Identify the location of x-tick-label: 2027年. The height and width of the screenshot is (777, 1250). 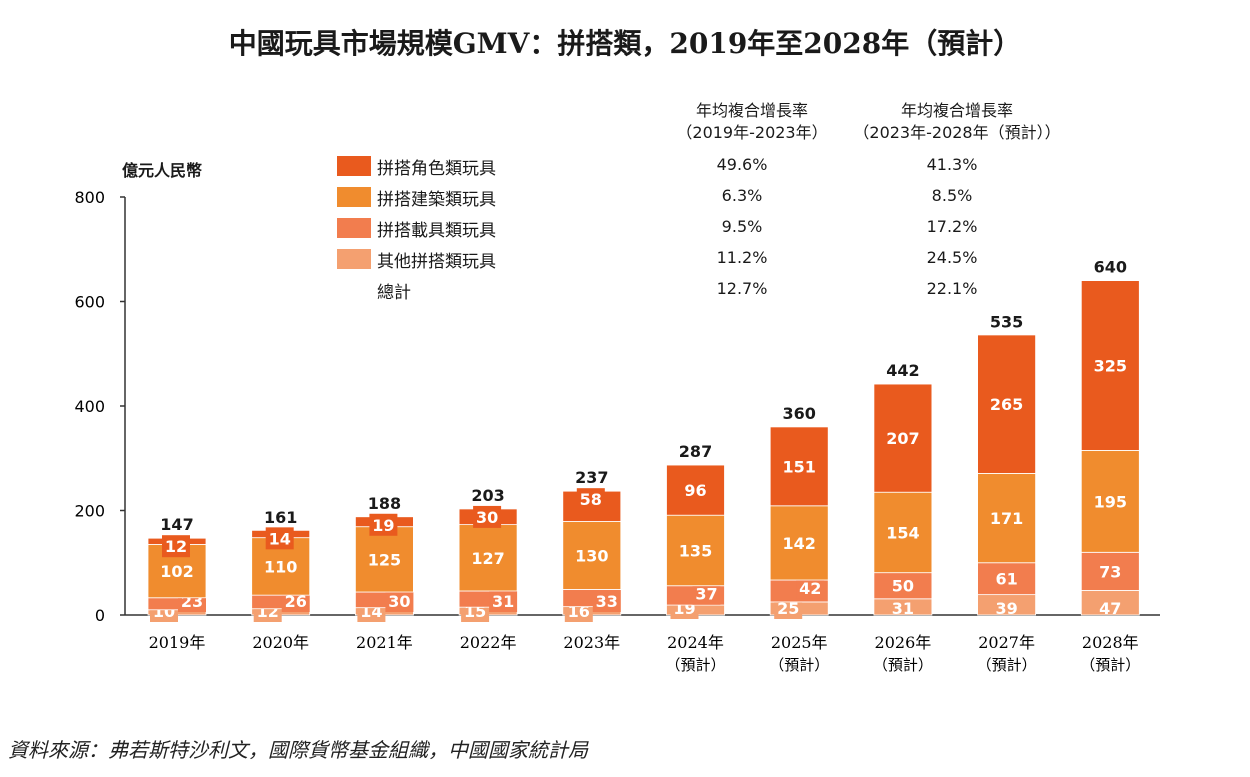
(1006, 642).